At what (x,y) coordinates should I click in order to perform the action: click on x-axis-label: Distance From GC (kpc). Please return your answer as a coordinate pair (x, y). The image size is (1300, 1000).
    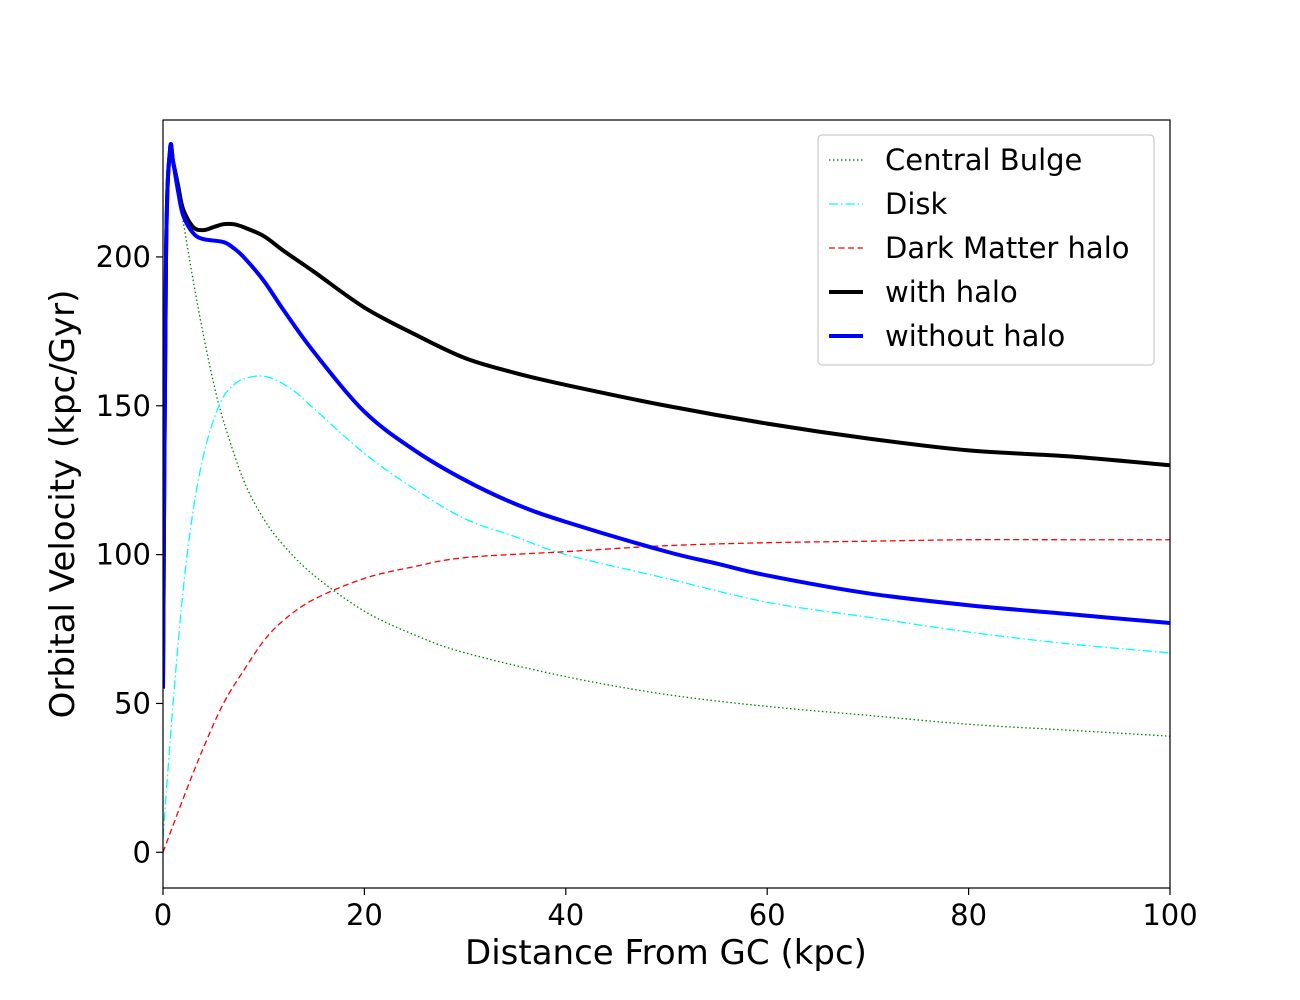
    Looking at the image, I should click on (666, 953).